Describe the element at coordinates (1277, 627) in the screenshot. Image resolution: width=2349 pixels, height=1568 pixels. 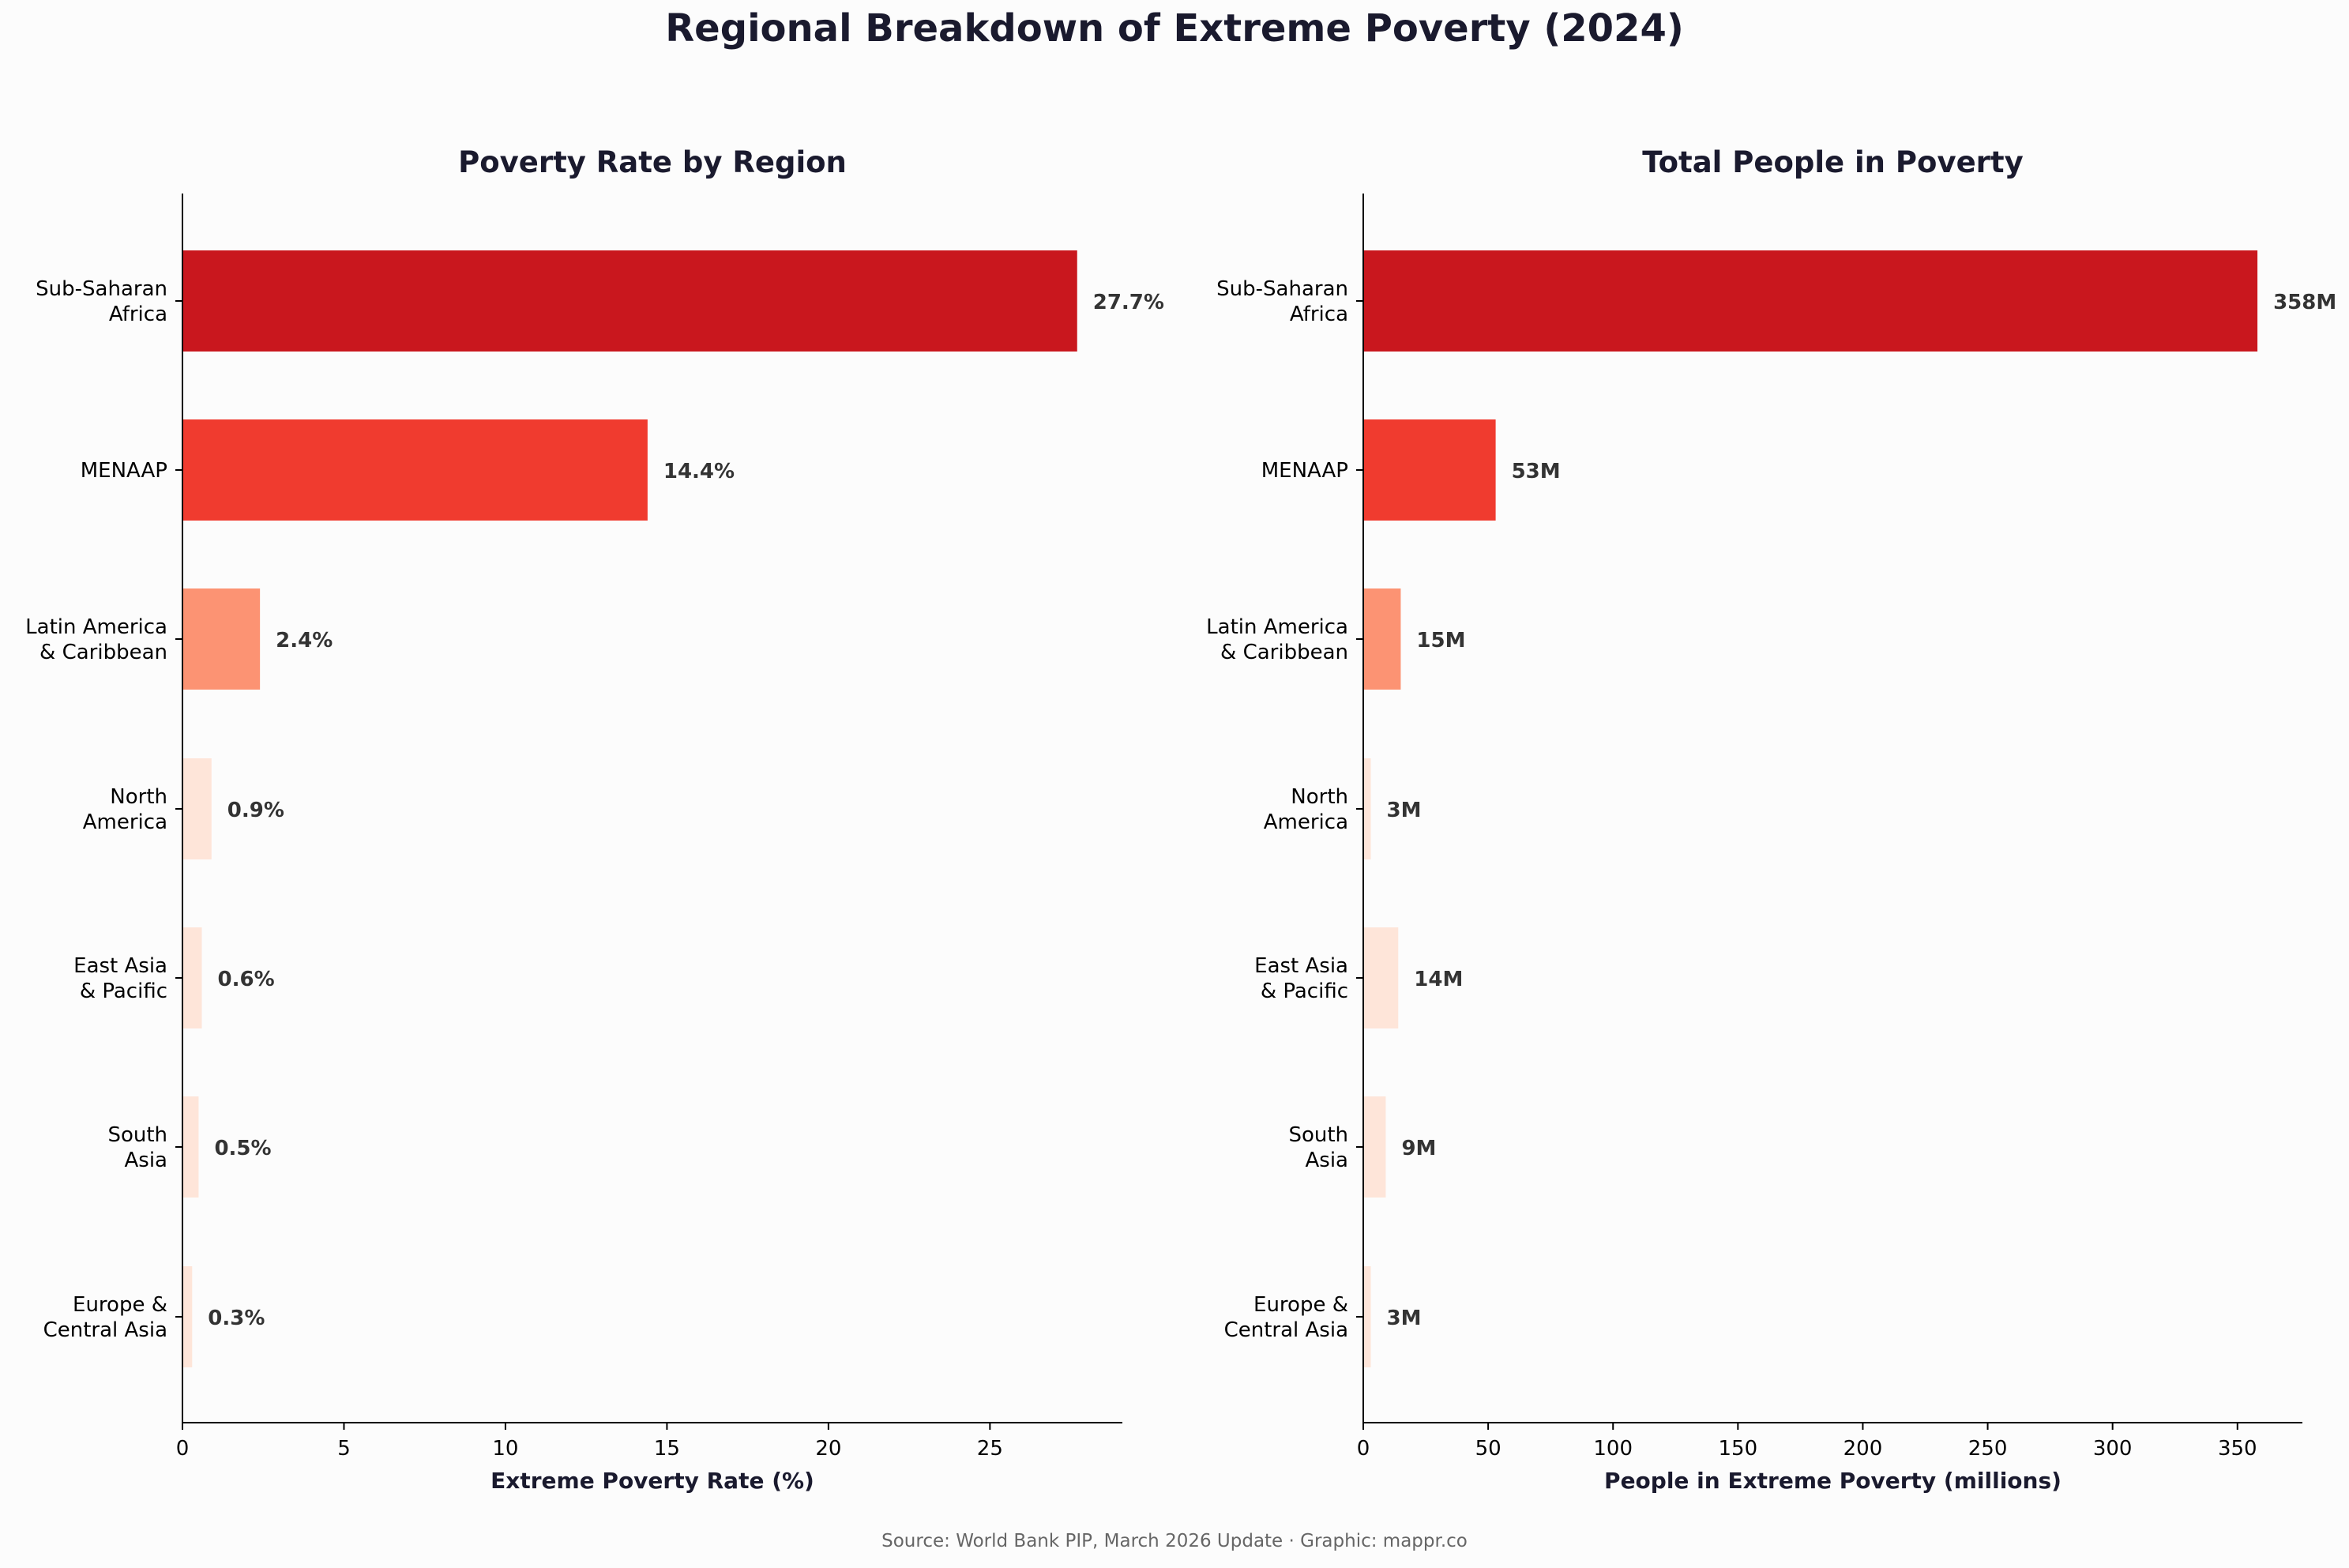
I see `people-category-label: Latin America` at that location.